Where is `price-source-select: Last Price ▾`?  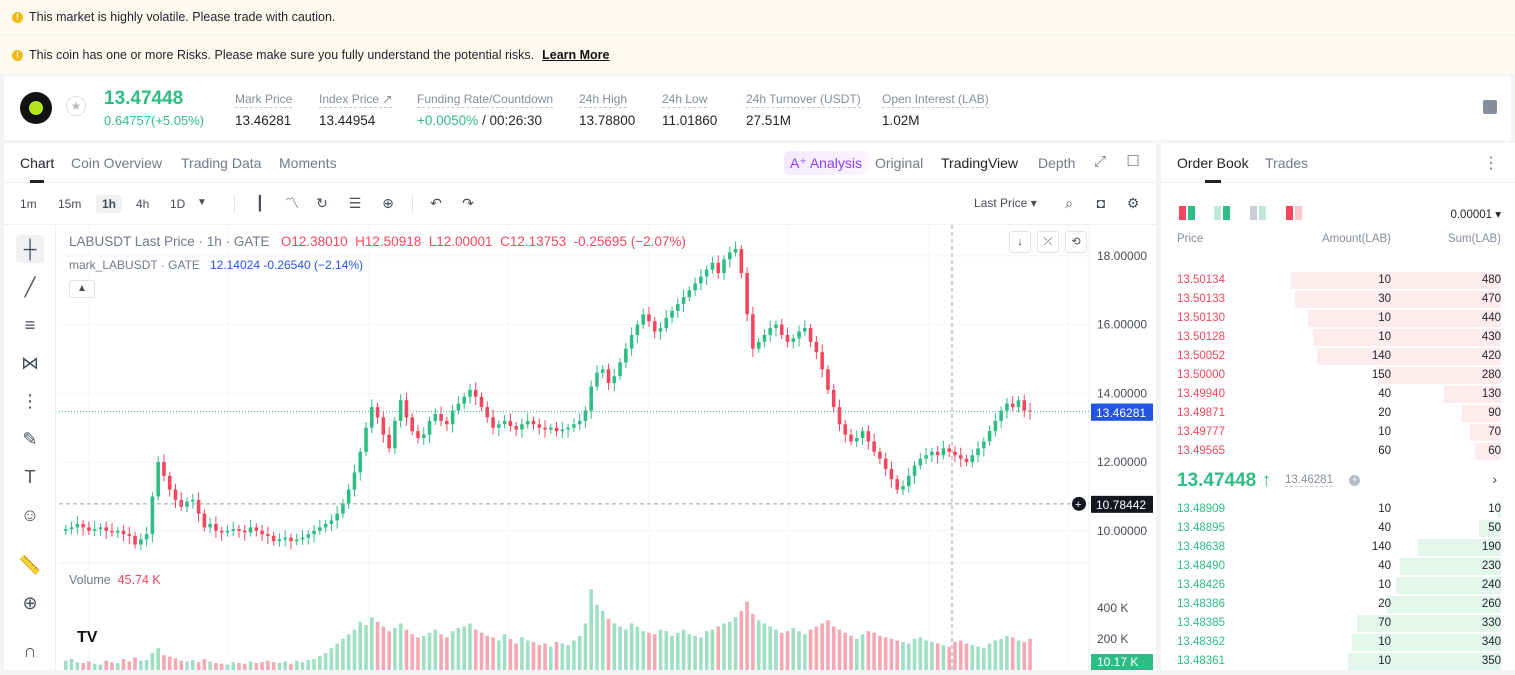
price-source-select: Last Price ▾ is located at coordinates (1005, 203).